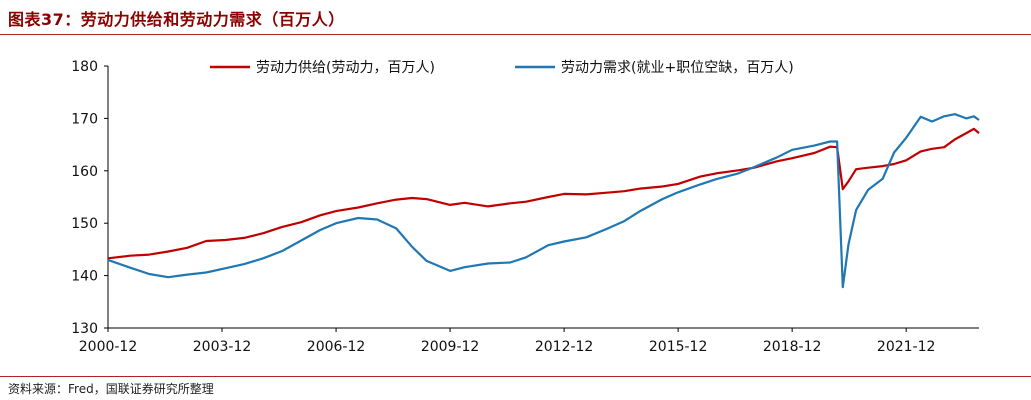 This screenshot has height=400, width=1031. I want to click on figure-title: 图表37：劳动力供给和劳动力需求（百万人）, so click(176, 19).